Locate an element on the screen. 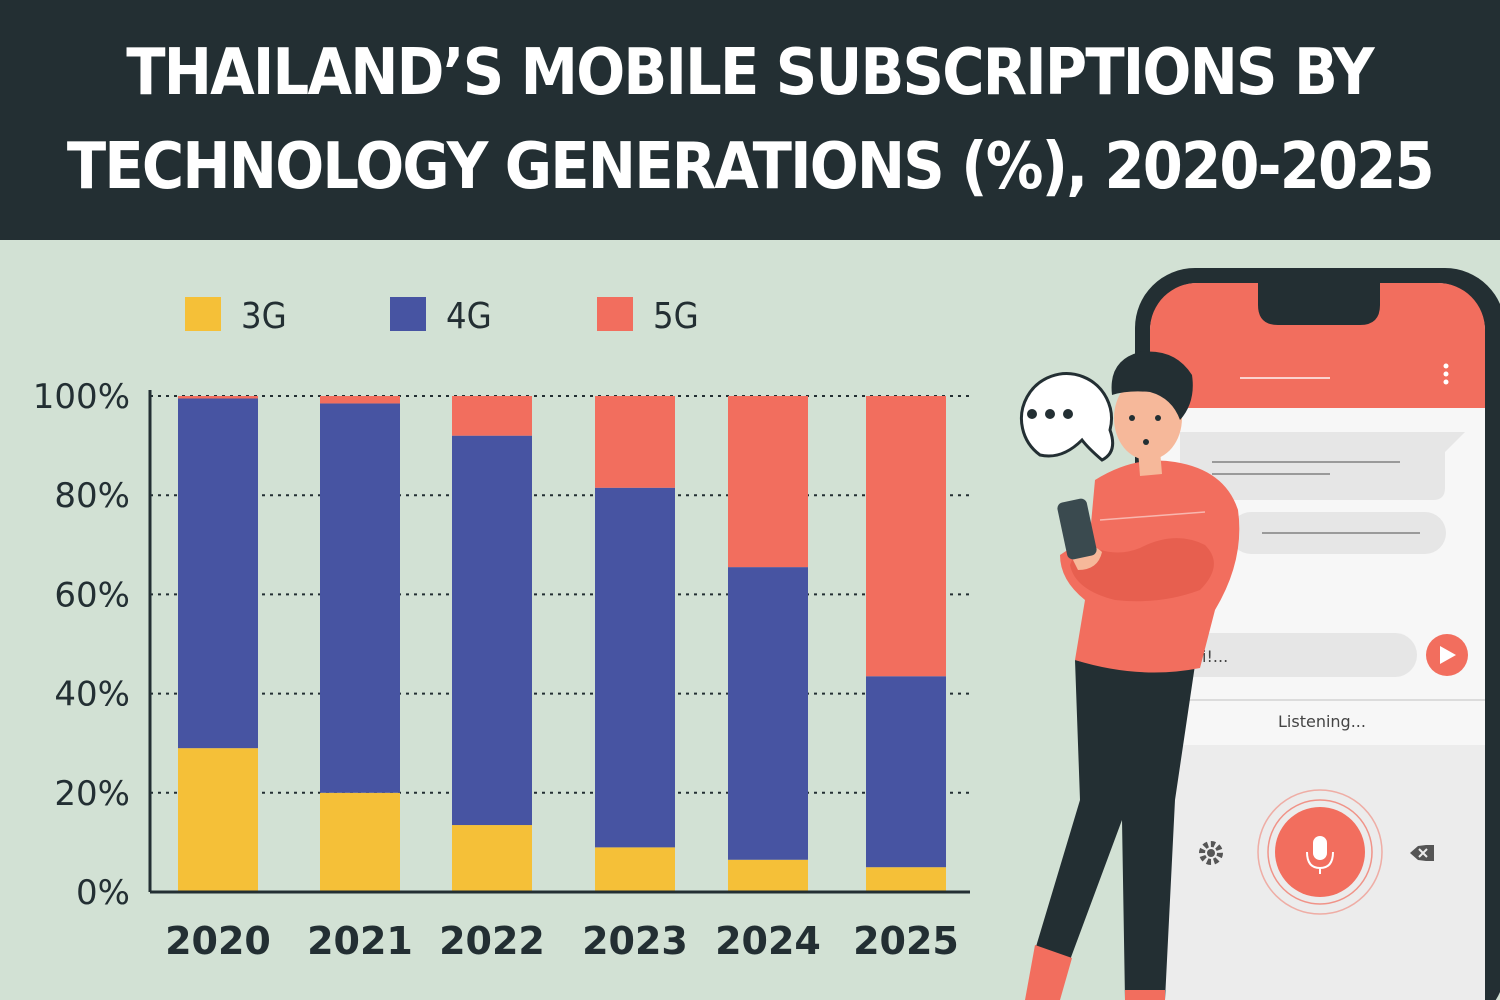 This screenshot has height=1000, width=1500. legend-label-4G: 4G is located at coordinates (469, 316).